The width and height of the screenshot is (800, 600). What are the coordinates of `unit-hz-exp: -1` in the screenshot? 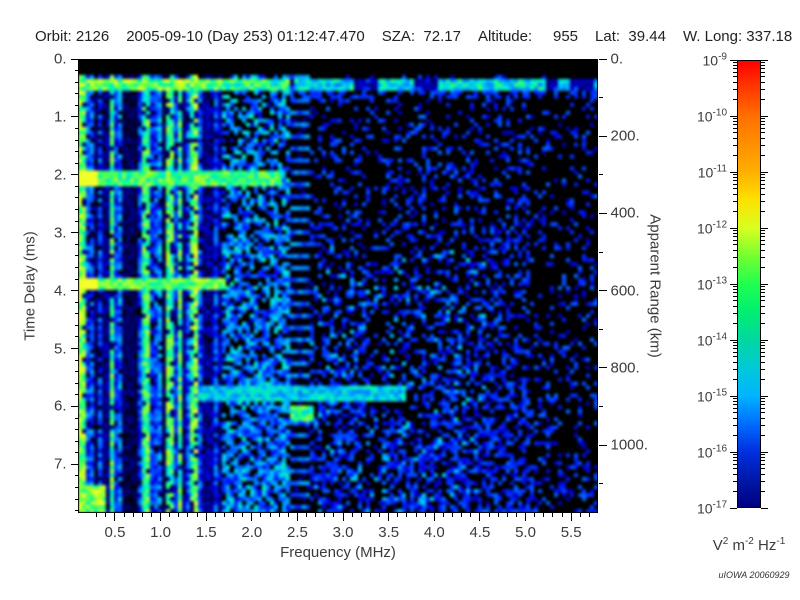 It's located at (781, 541).